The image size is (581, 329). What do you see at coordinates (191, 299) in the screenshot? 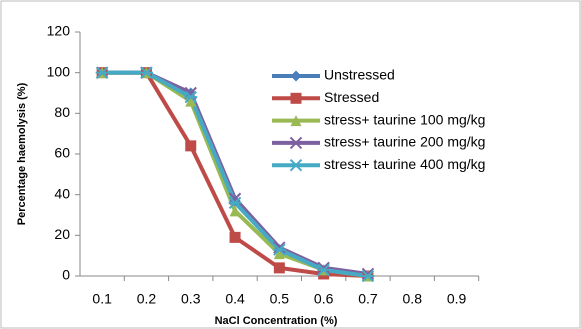
I see `x-tick-label: 0.3` at bounding box center [191, 299].